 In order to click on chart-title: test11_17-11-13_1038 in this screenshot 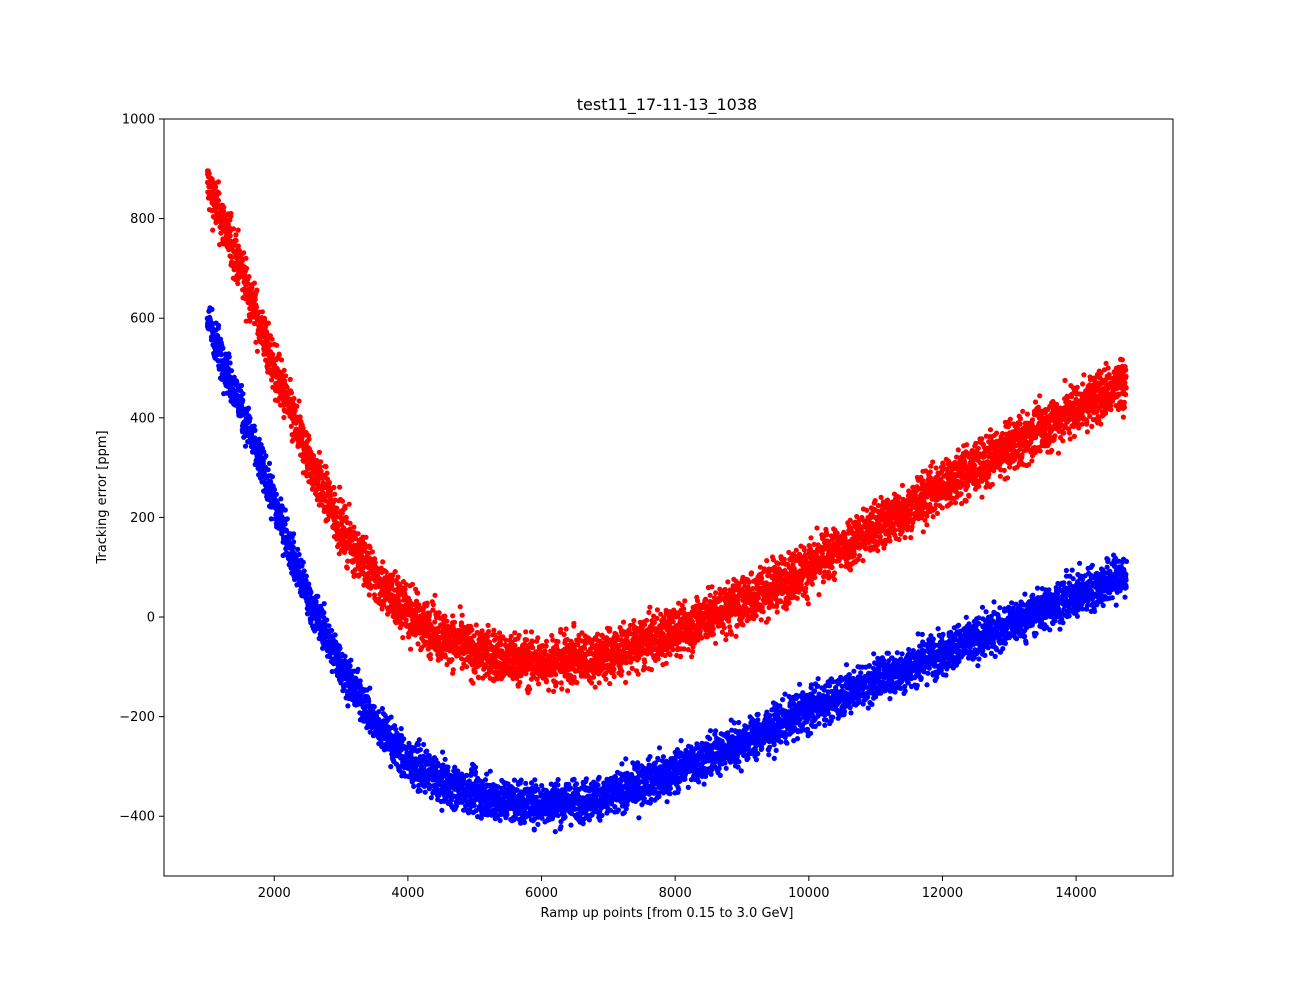, I will do `click(667, 105)`.